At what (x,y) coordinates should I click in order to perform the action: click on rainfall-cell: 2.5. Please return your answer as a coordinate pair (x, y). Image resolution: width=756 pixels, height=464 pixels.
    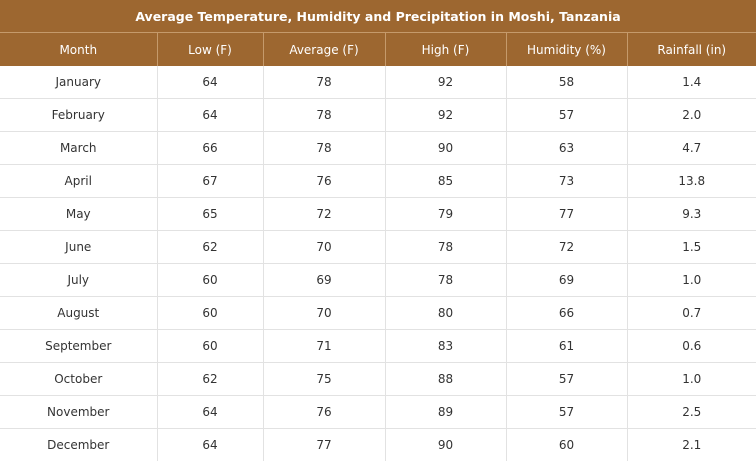
    Looking at the image, I should click on (691, 412).